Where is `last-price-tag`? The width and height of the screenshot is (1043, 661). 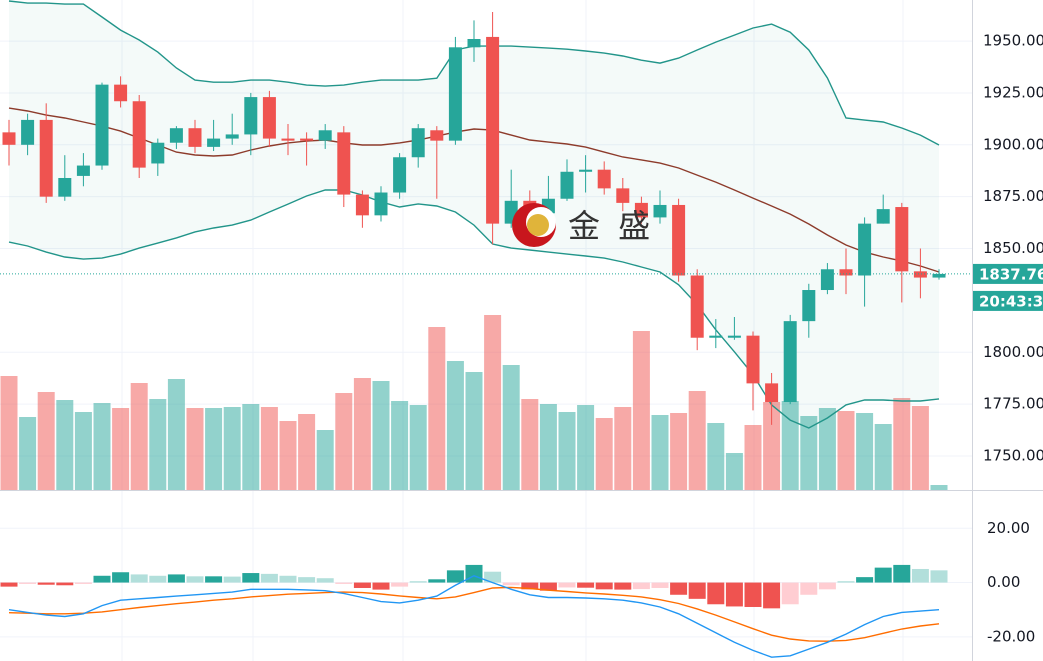 last-price-tag is located at coordinates (1008, 273).